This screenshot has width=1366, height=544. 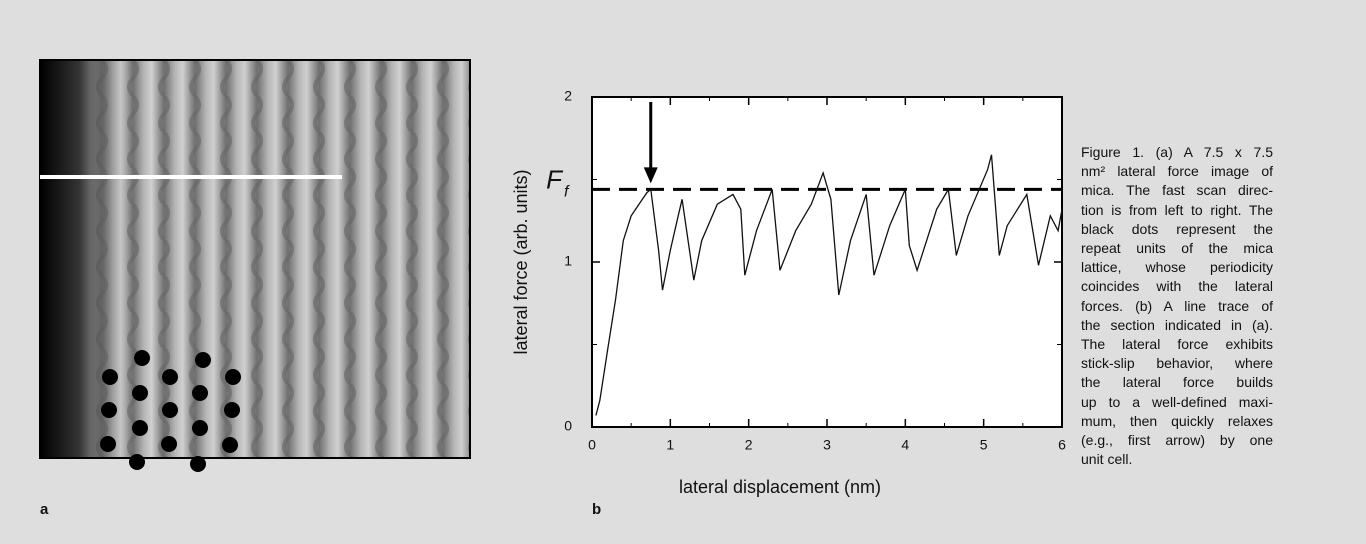 I want to click on arrow-head, so click(x=650, y=175).